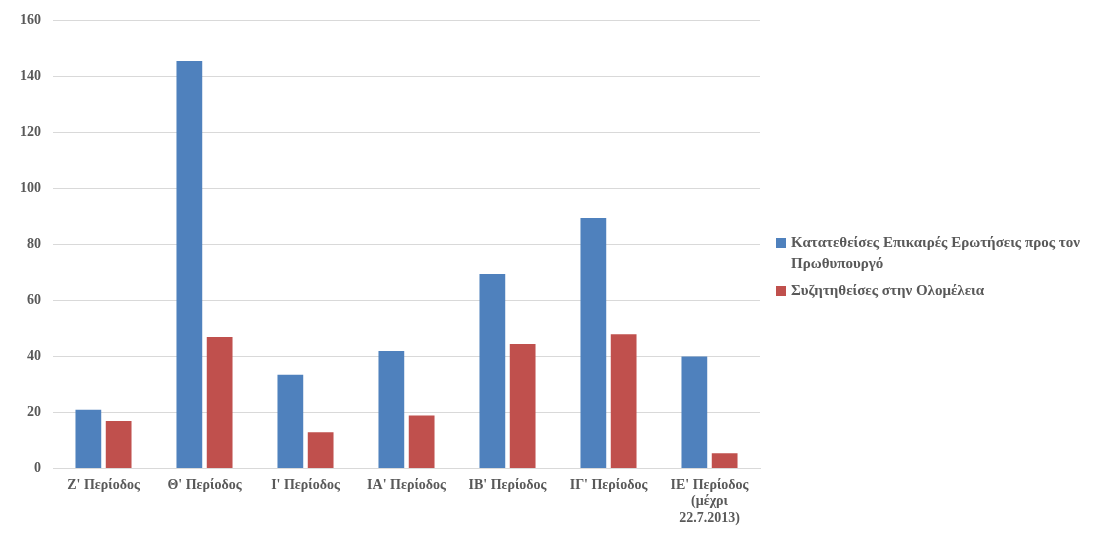 The width and height of the screenshot is (1108, 535). I want to click on x-tick-label: ΙΑ' Περίοδος, so click(407, 484).